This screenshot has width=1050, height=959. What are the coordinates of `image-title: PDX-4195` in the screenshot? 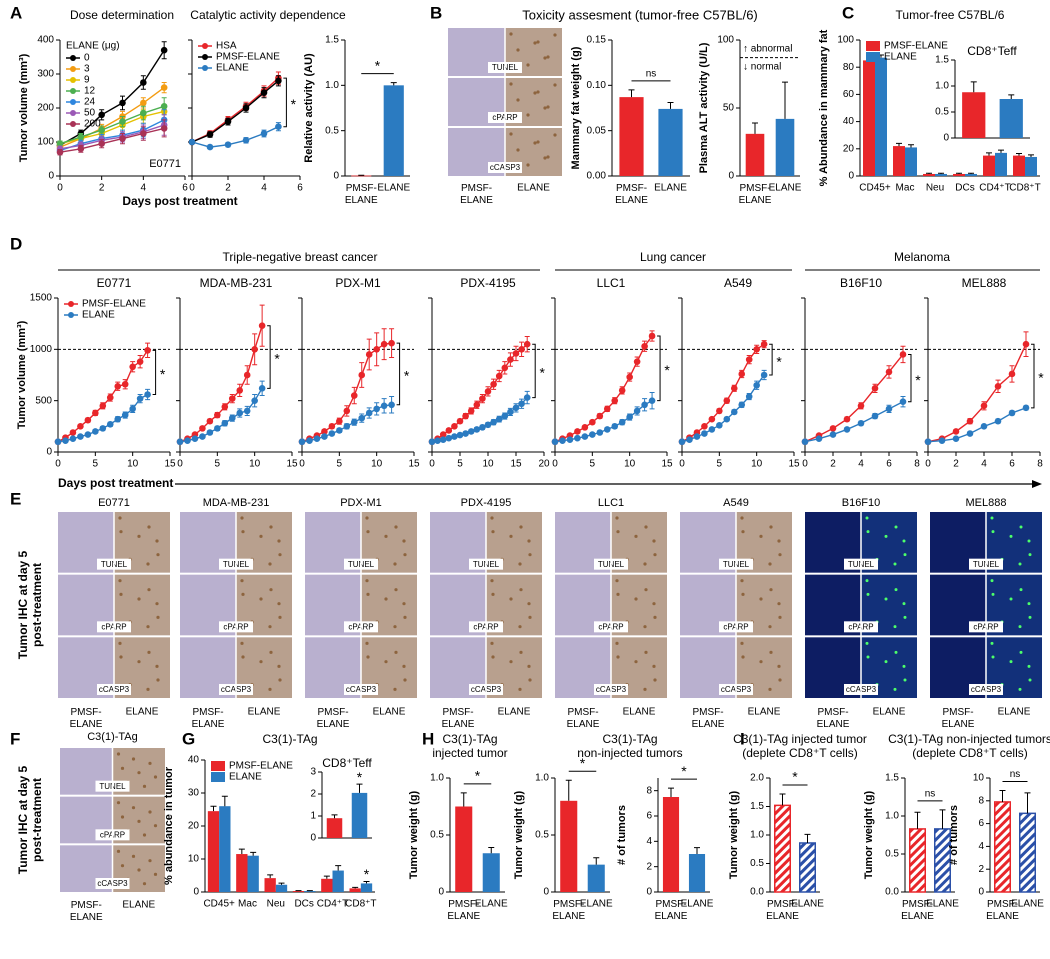 It's located at (486, 503).